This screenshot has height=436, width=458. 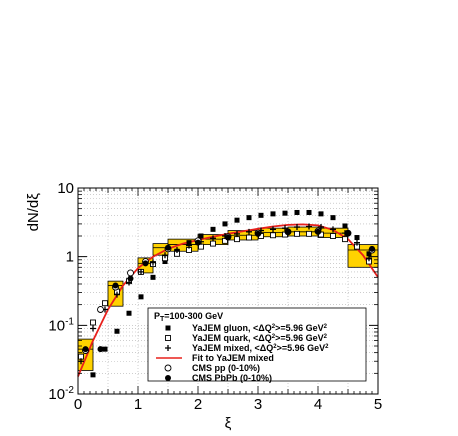 What do you see at coordinates (228, 423) in the screenshot?
I see `x-axis-title: ξ` at bounding box center [228, 423].